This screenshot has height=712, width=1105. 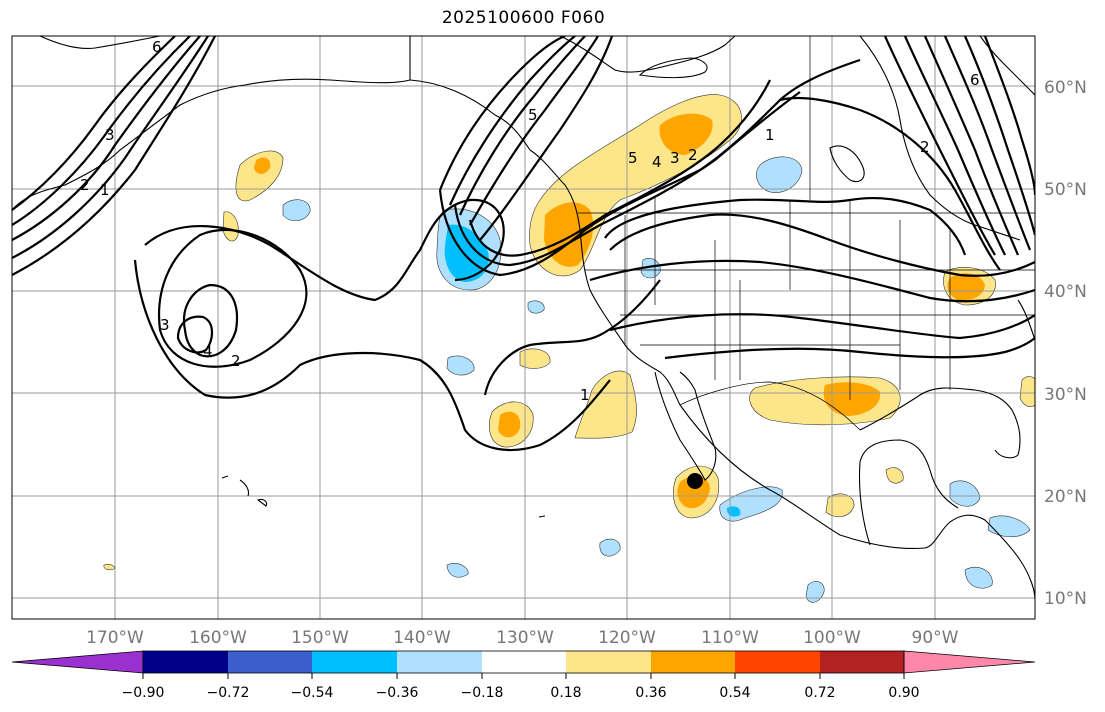 I want to click on colorbar-tick-label: −0.72, so click(x=228, y=693).